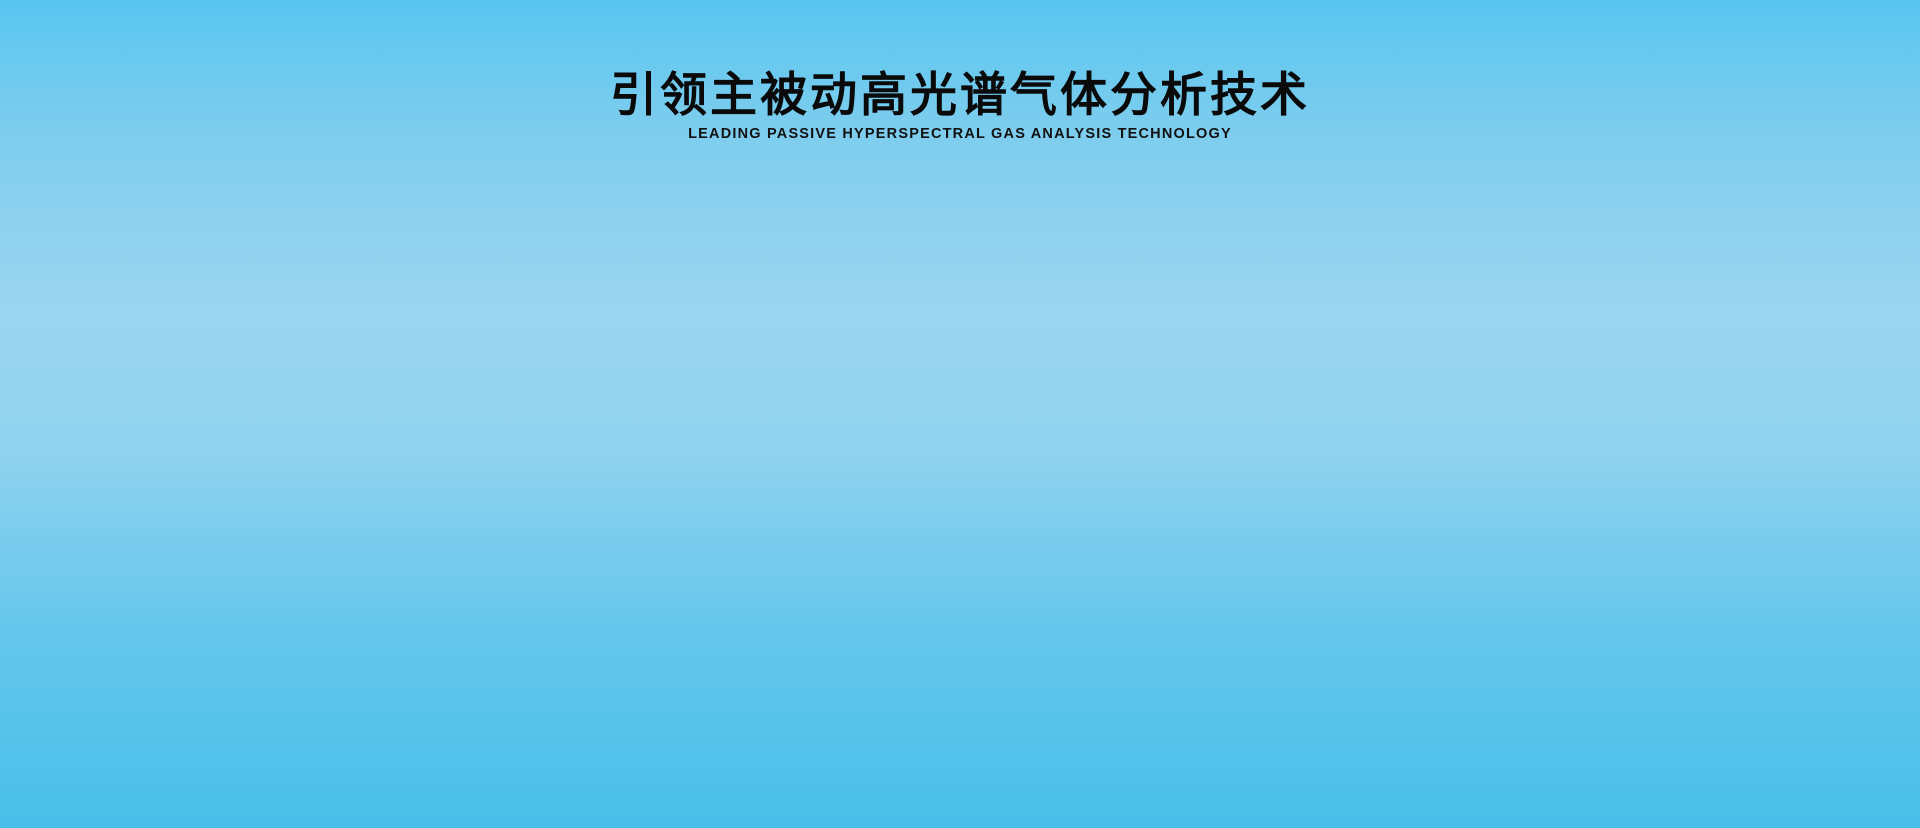 The image size is (1920, 828). What do you see at coordinates (960, 94) in the screenshot?
I see `page-title: 引领主被动高光谱气体分析技术` at bounding box center [960, 94].